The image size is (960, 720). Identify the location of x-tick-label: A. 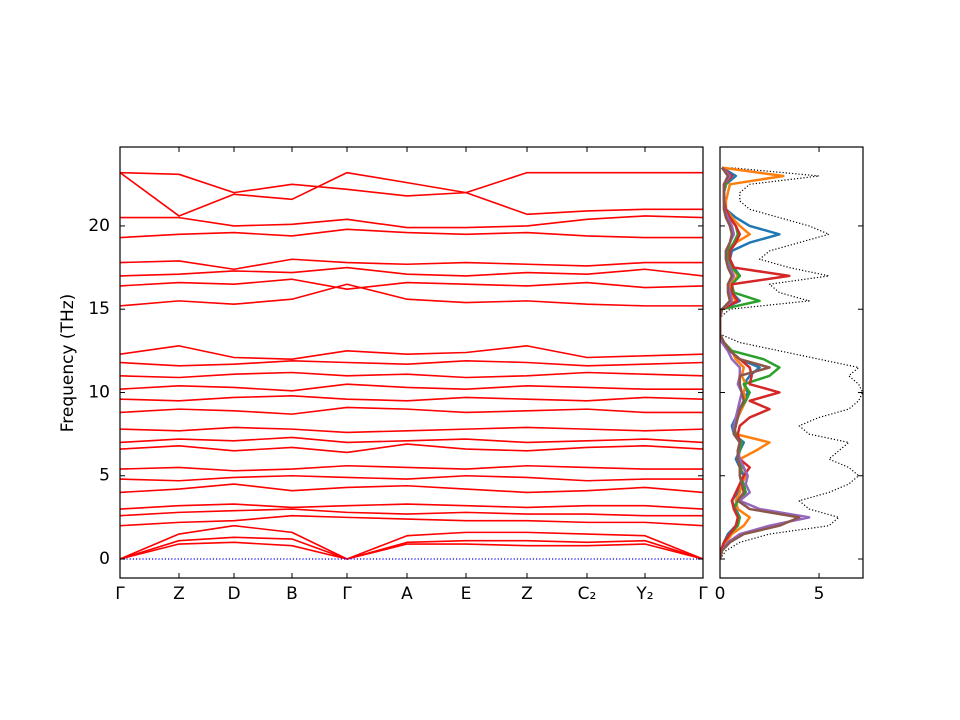
(407, 594).